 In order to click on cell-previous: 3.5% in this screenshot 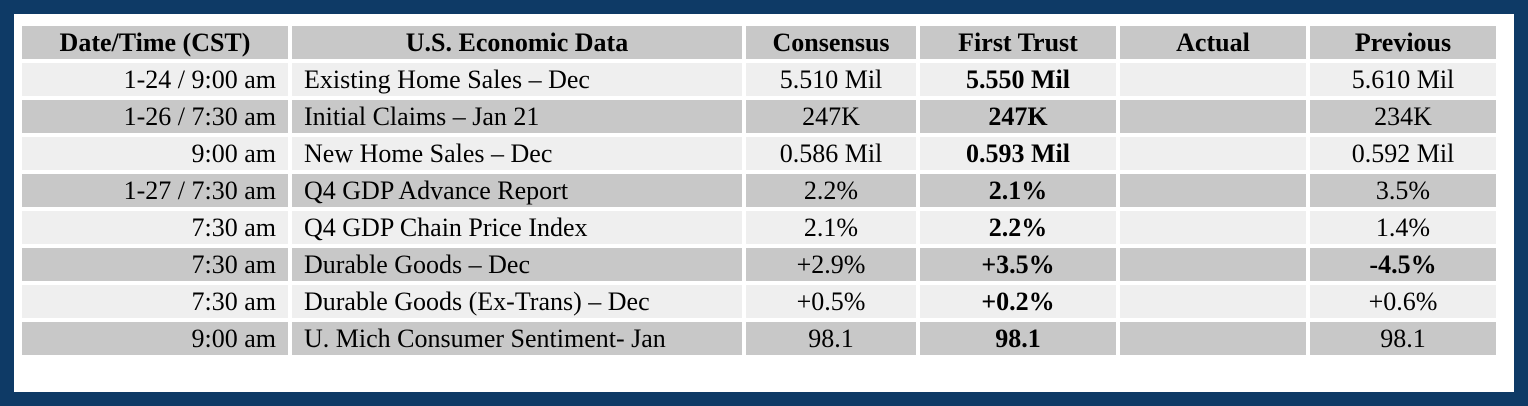, I will do `click(1403, 190)`.